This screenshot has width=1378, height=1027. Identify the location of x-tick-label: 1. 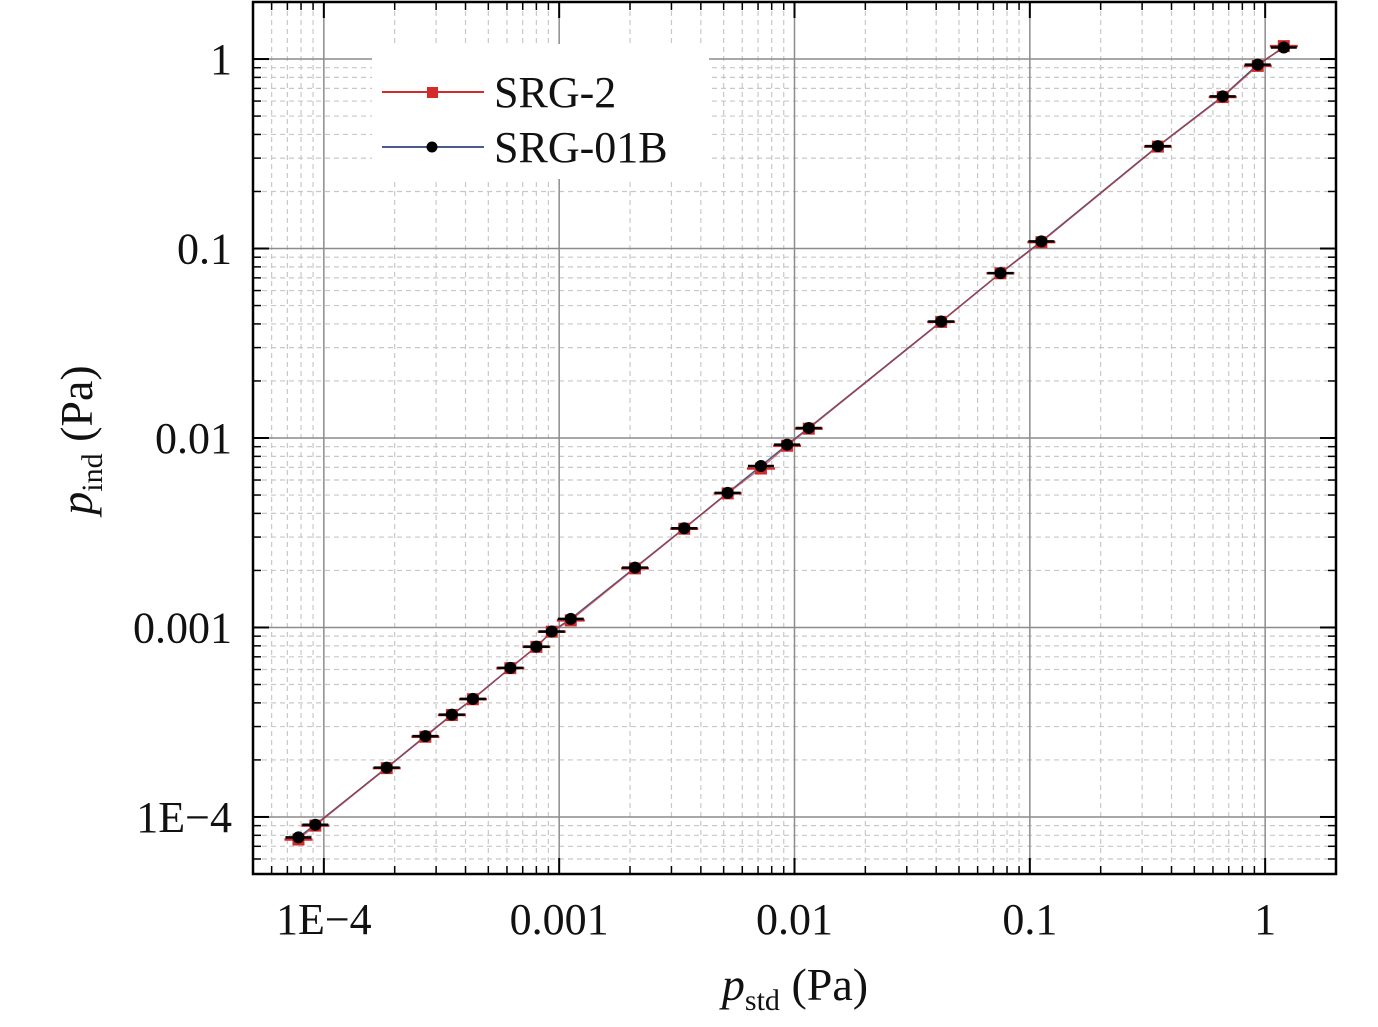
(1265, 919).